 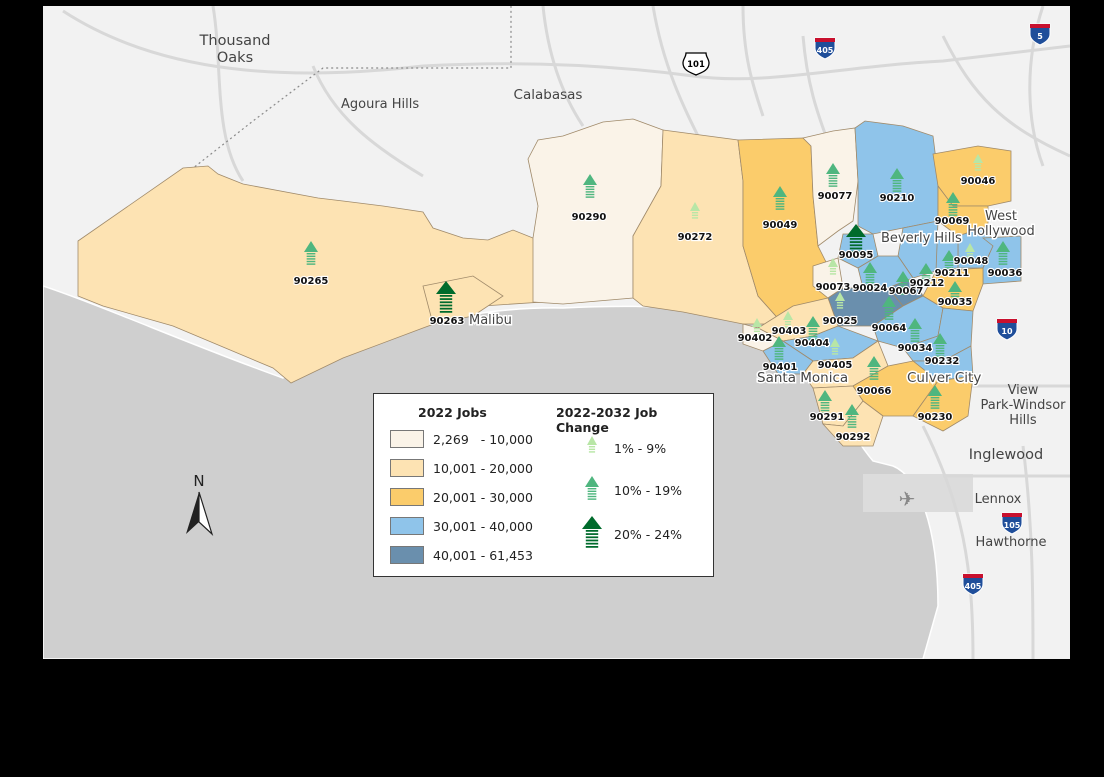 I want to click on place-label: Malibu, so click(x=490, y=320).